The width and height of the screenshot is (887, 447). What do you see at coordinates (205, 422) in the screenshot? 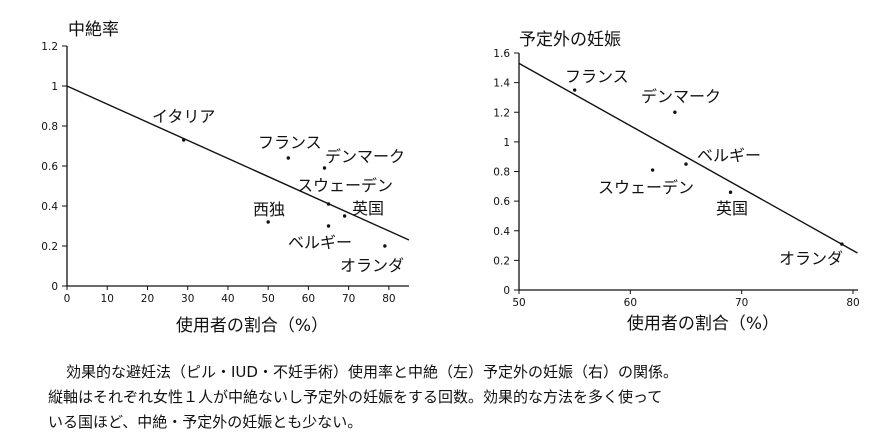
I see `caption-line: いる国ほど、中絶・予定外の妊娠とも少ない。` at bounding box center [205, 422].